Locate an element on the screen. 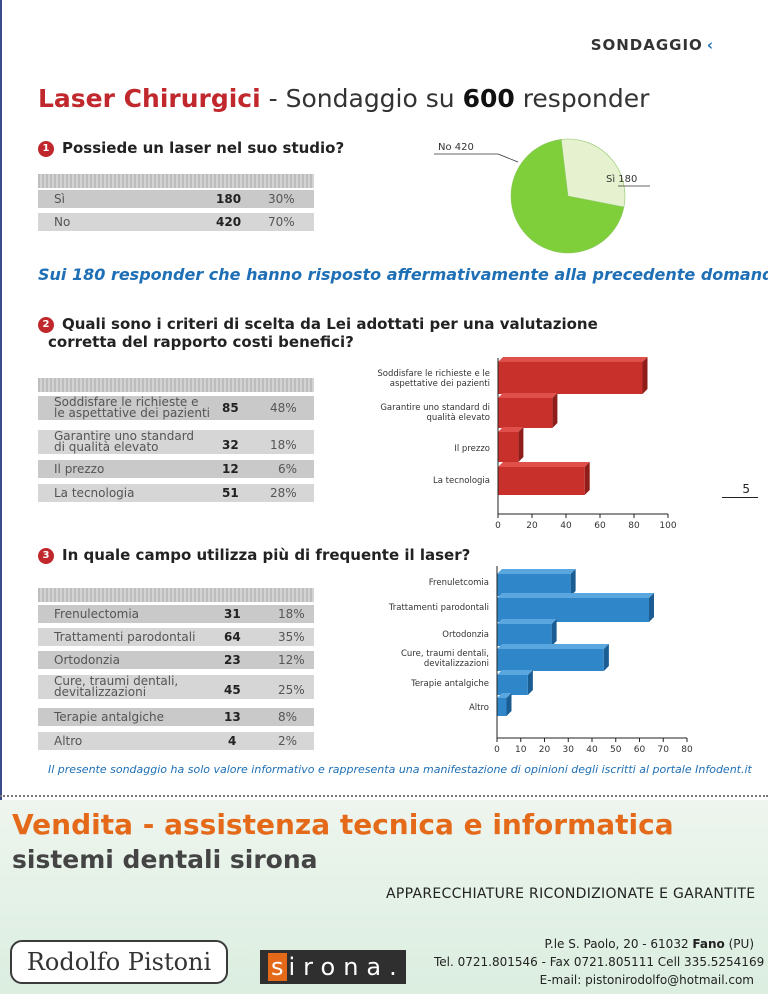 Image resolution: width=768 pixels, height=994 pixels. pie-label: No 420 is located at coordinates (456, 147).